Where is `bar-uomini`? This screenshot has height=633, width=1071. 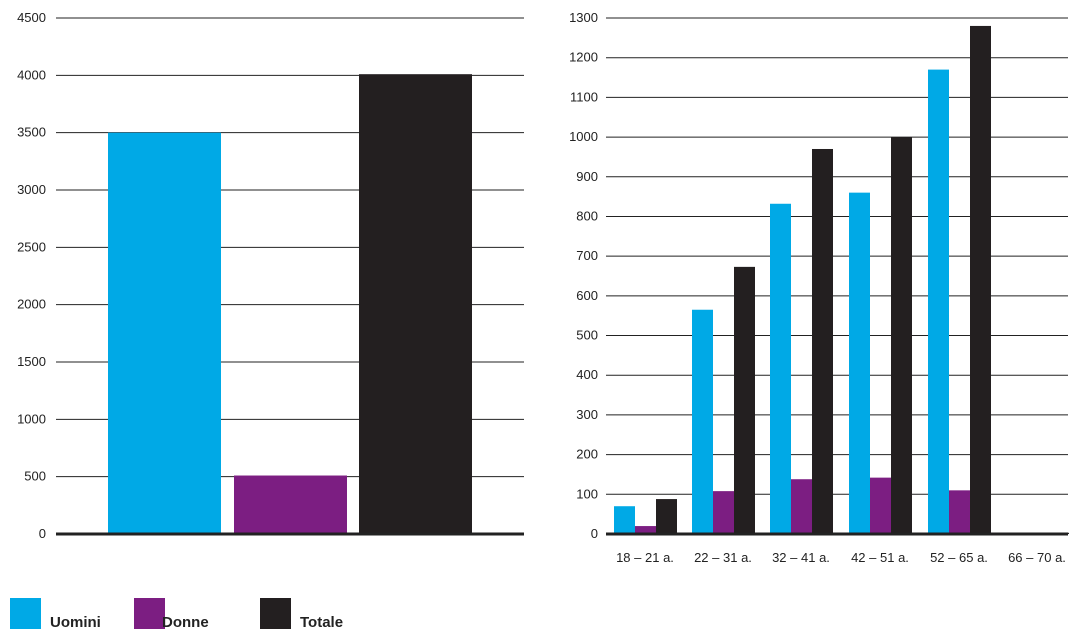
bar-uomini is located at coordinates (164, 333).